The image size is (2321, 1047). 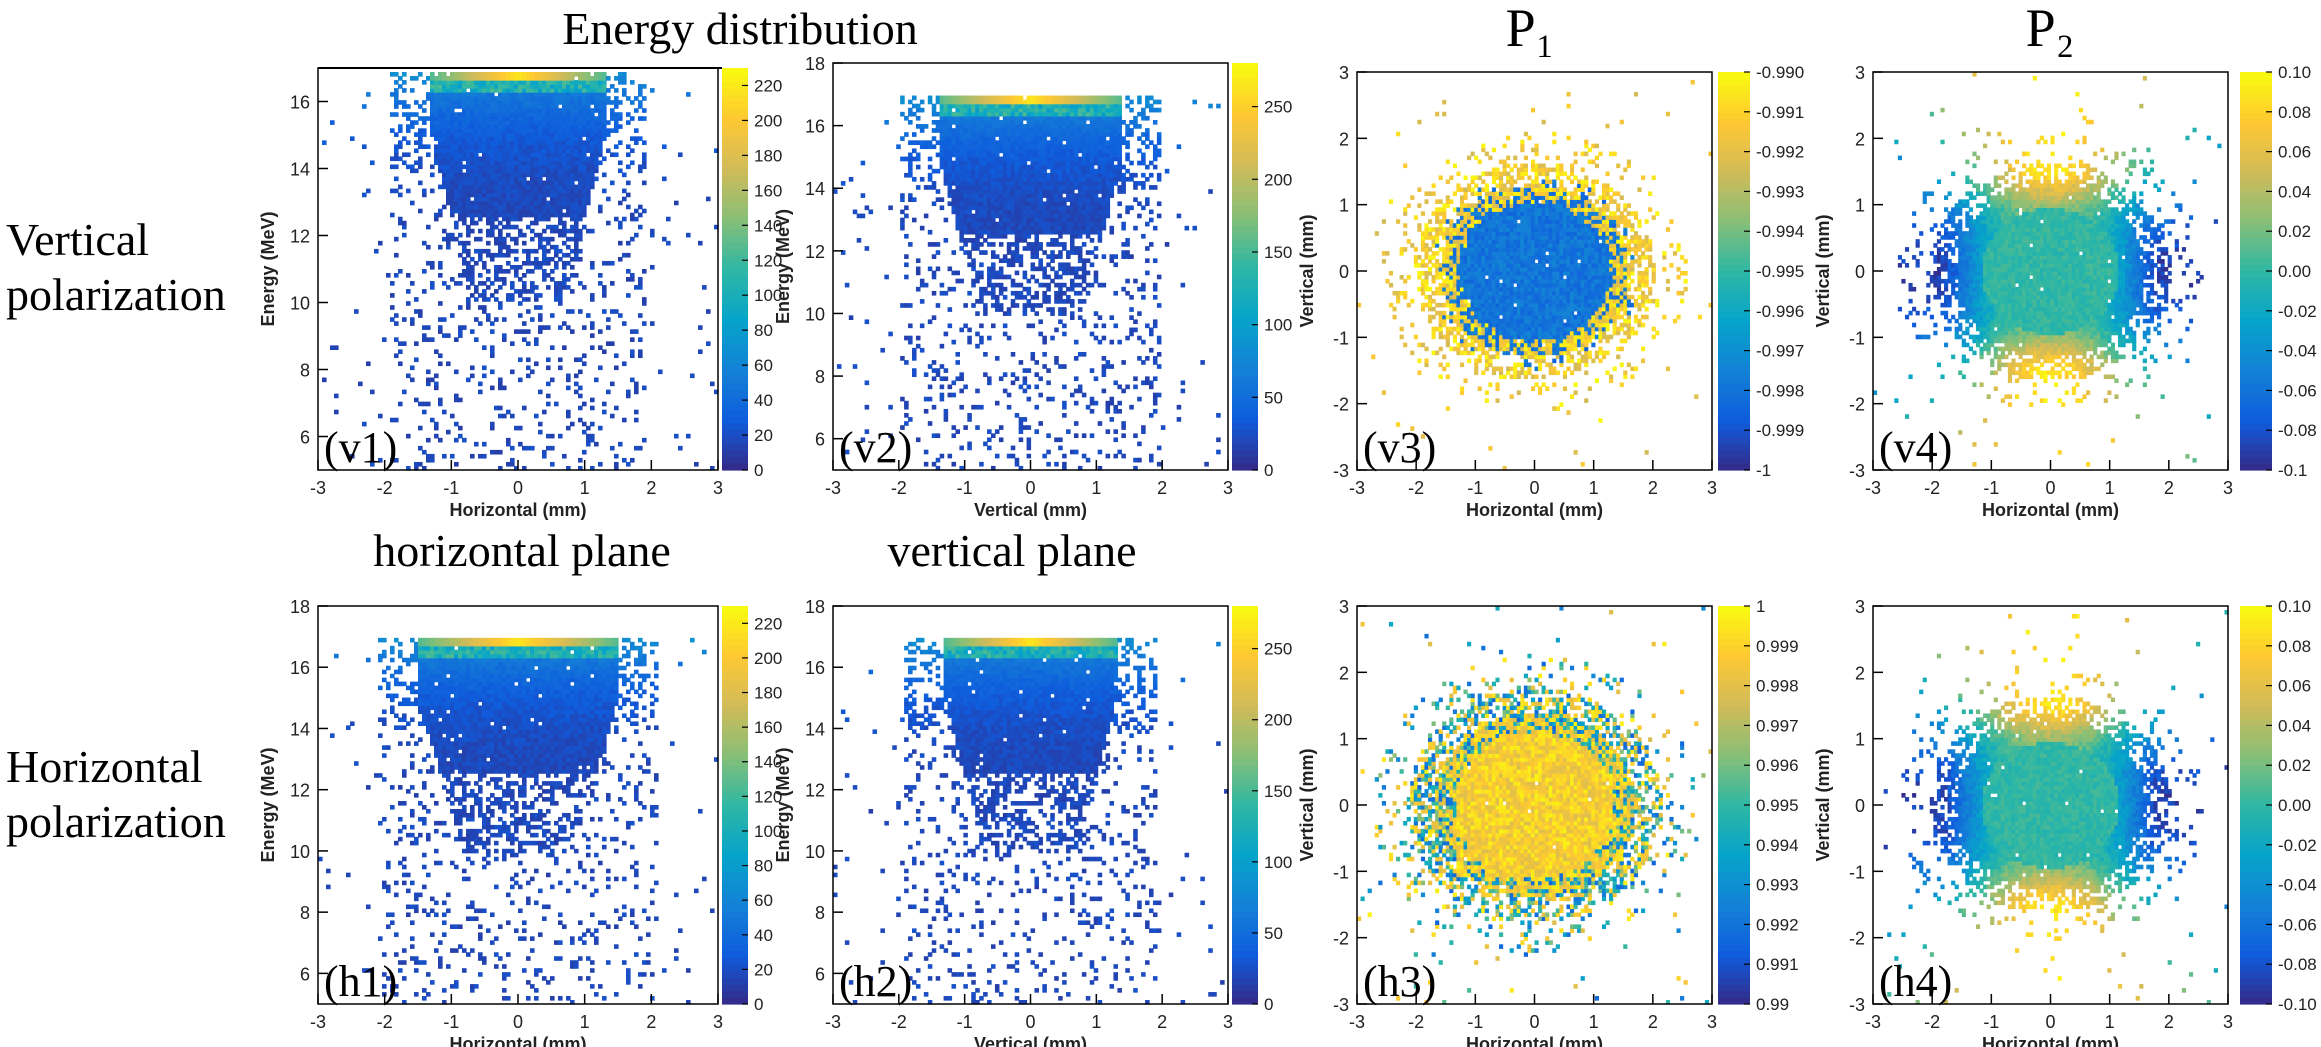 What do you see at coordinates (833, 488) in the screenshot?
I see `x-tick-label: -3` at bounding box center [833, 488].